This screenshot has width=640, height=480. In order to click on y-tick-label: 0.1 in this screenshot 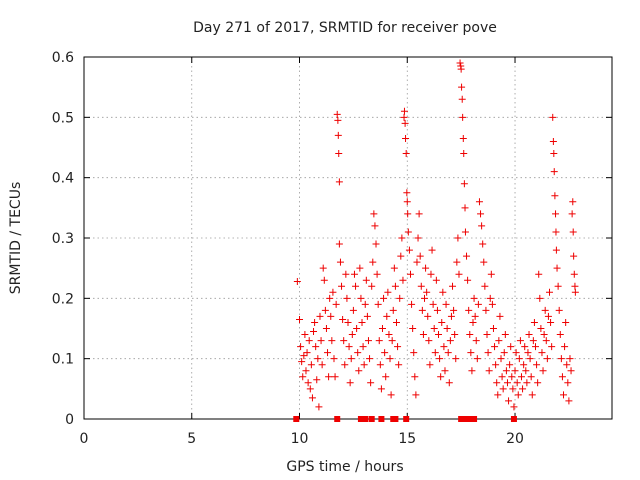, I will do `click(63, 360)`.